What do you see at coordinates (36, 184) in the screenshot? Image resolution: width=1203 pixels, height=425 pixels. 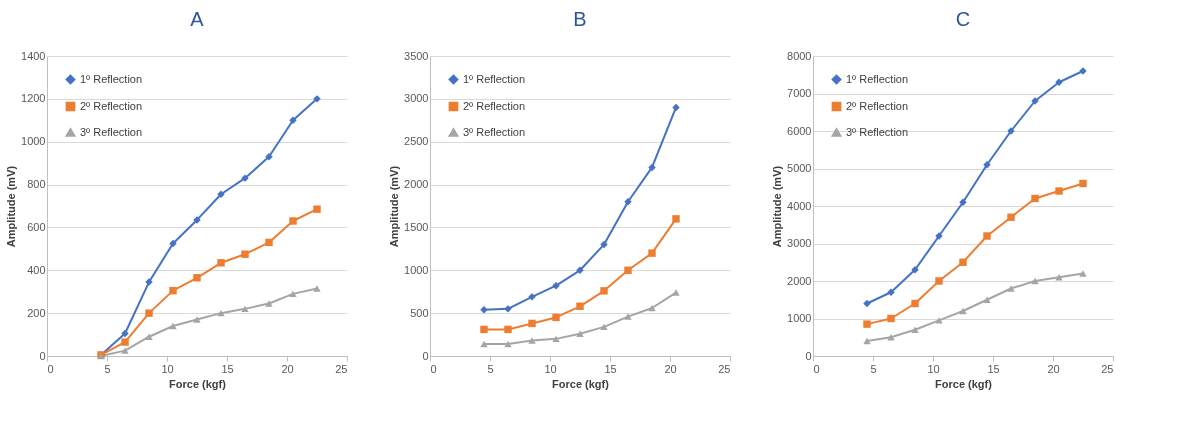 I see `y-tick-label: 800` at bounding box center [36, 184].